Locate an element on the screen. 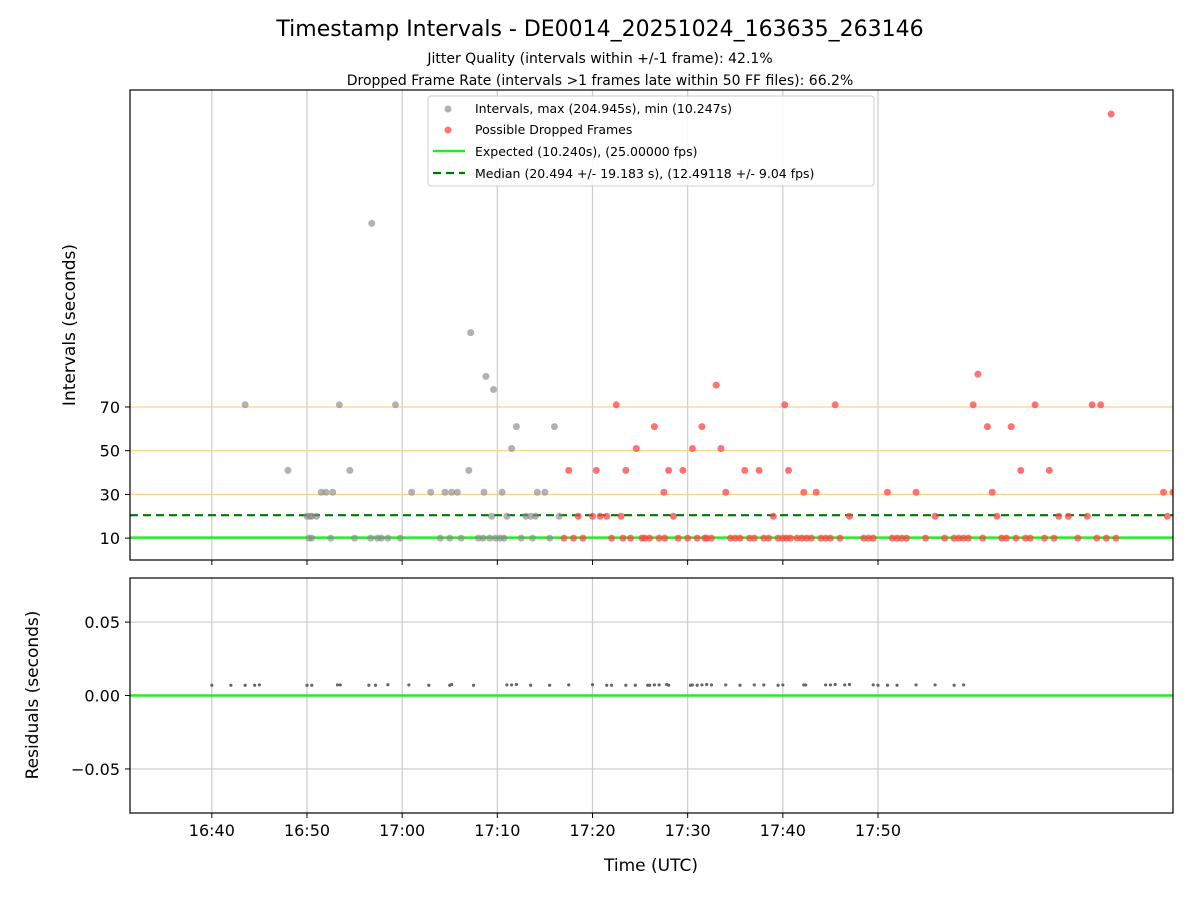 This screenshot has height=900, width=1200. legend-box is located at coordinates (651, 141).